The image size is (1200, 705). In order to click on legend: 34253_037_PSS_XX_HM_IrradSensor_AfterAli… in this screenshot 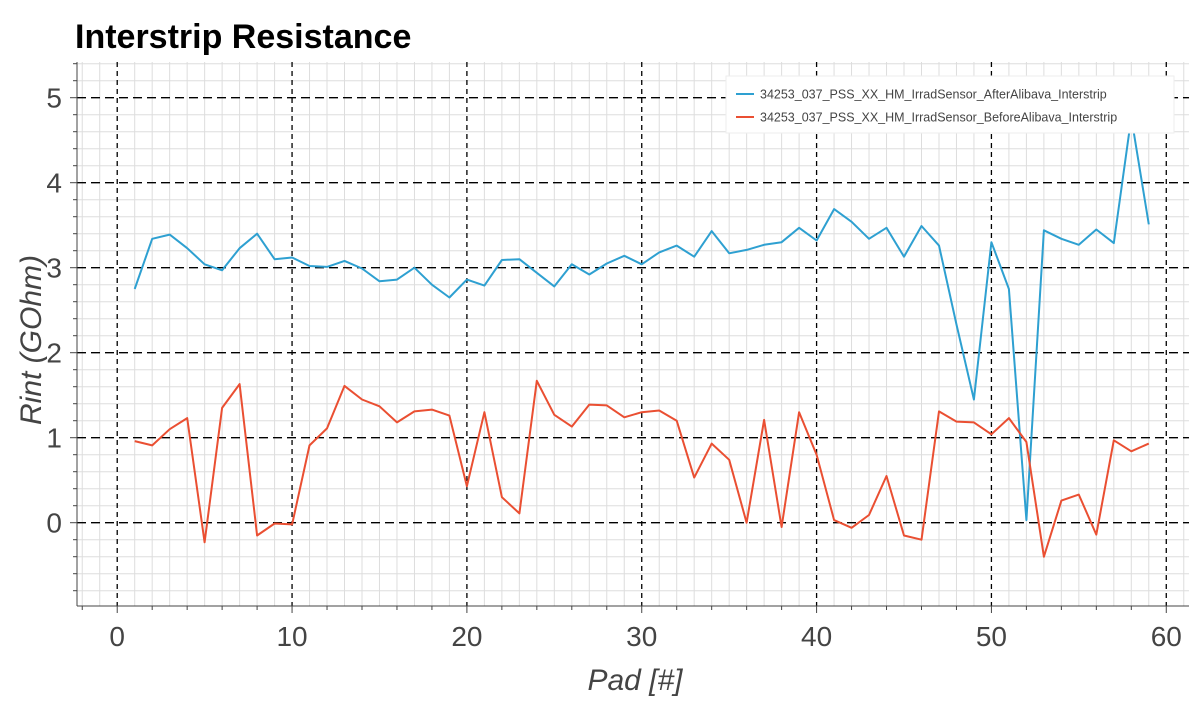, I will do `click(950, 104)`.